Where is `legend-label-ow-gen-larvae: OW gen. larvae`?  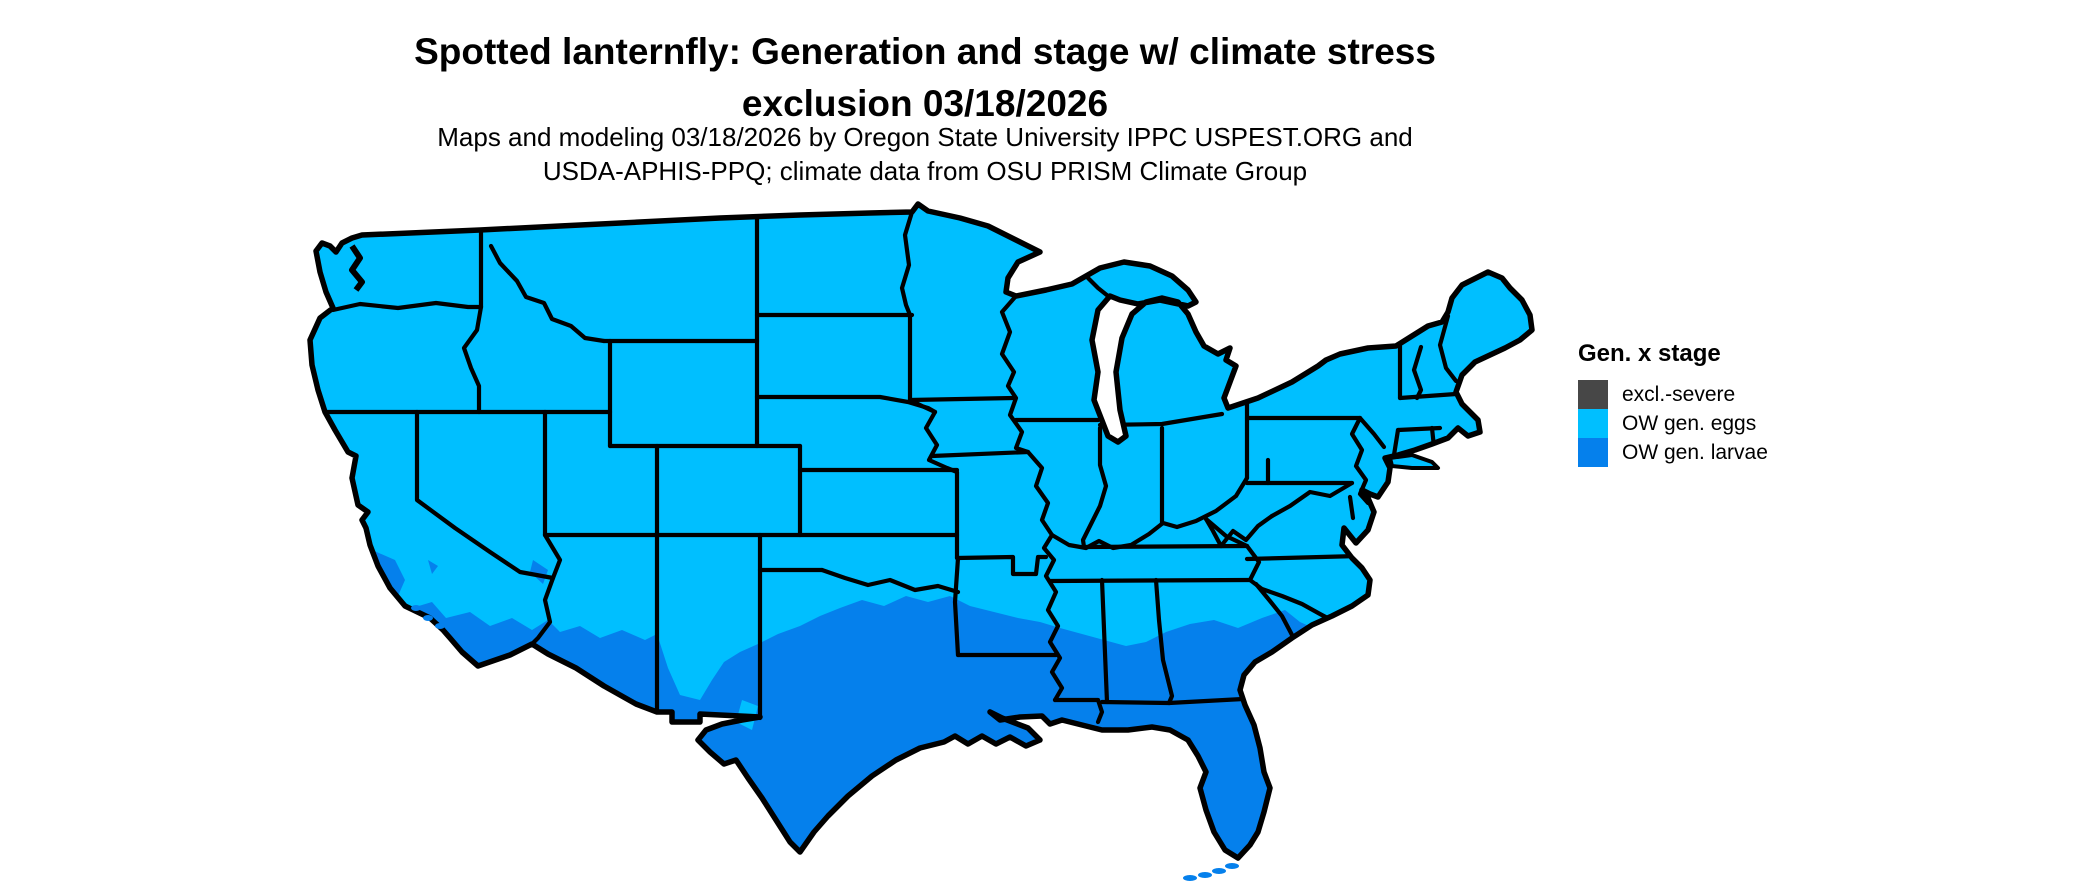
legend-label-ow-gen-larvae: OW gen. larvae is located at coordinates (1695, 452).